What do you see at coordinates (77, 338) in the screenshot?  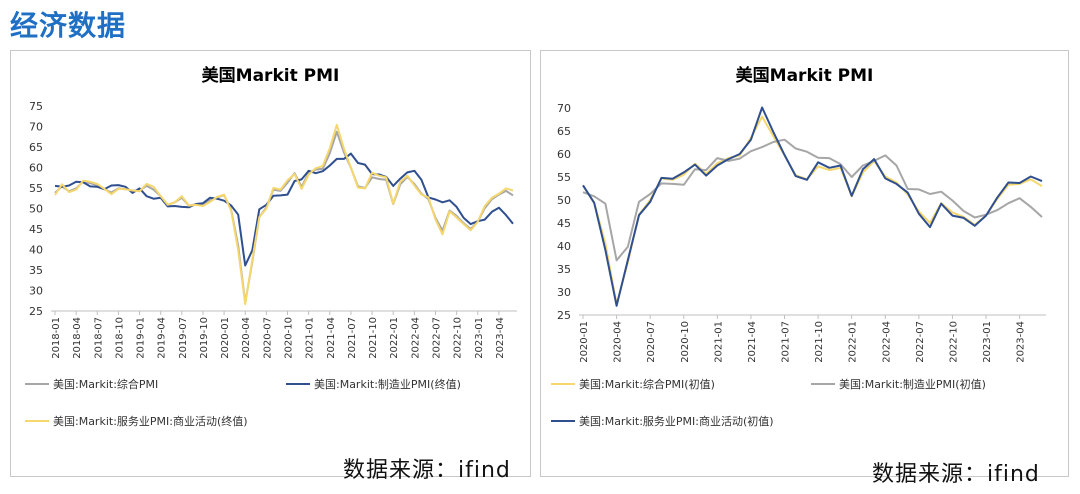 I see `x-tick-label: 2018-04` at bounding box center [77, 338].